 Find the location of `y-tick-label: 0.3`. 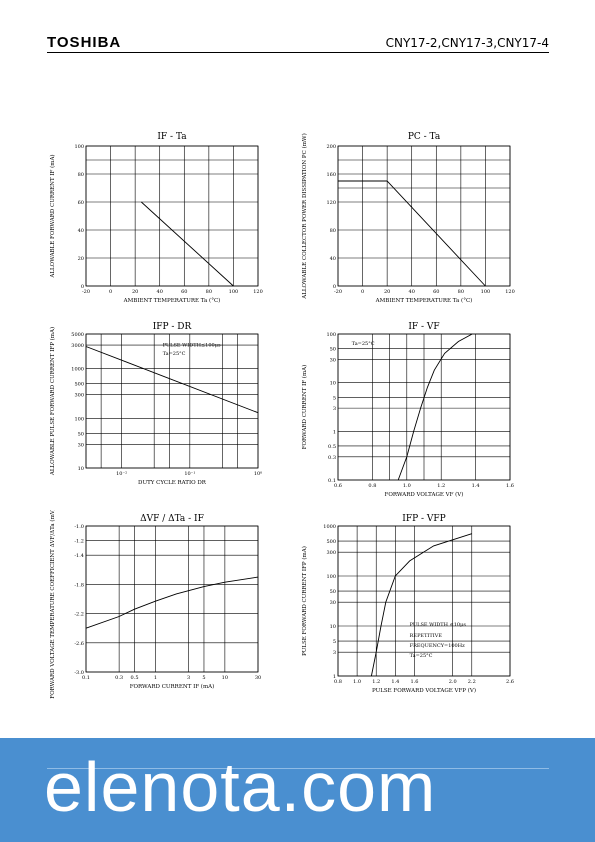

y-tick-label: 0.3 is located at coordinates (332, 458).